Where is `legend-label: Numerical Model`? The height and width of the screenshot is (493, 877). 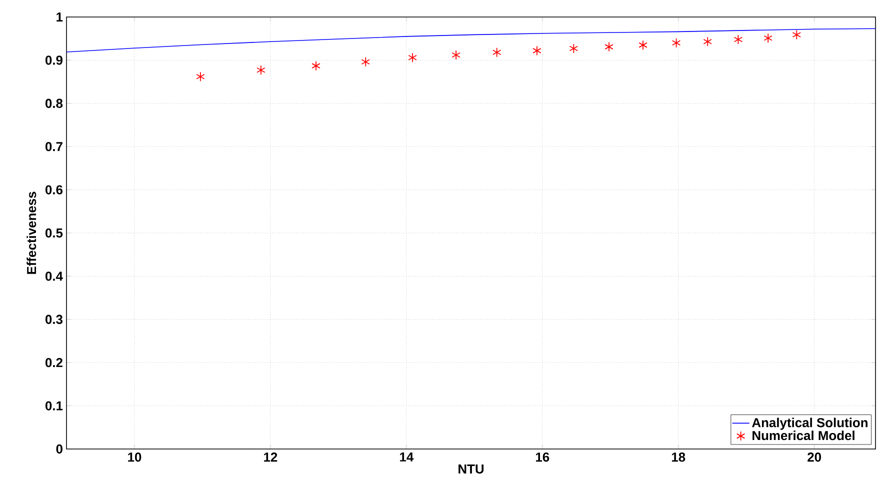 legend-label: Numerical Model is located at coordinates (803, 435).